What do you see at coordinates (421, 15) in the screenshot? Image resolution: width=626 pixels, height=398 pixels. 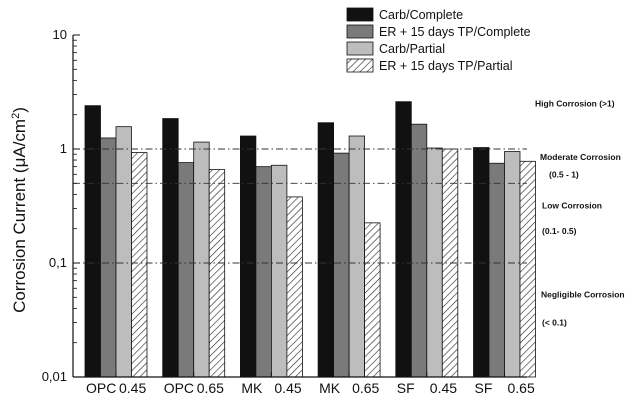 I see `legend-label-1: Carb/Complete` at bounding box center [421, 15].